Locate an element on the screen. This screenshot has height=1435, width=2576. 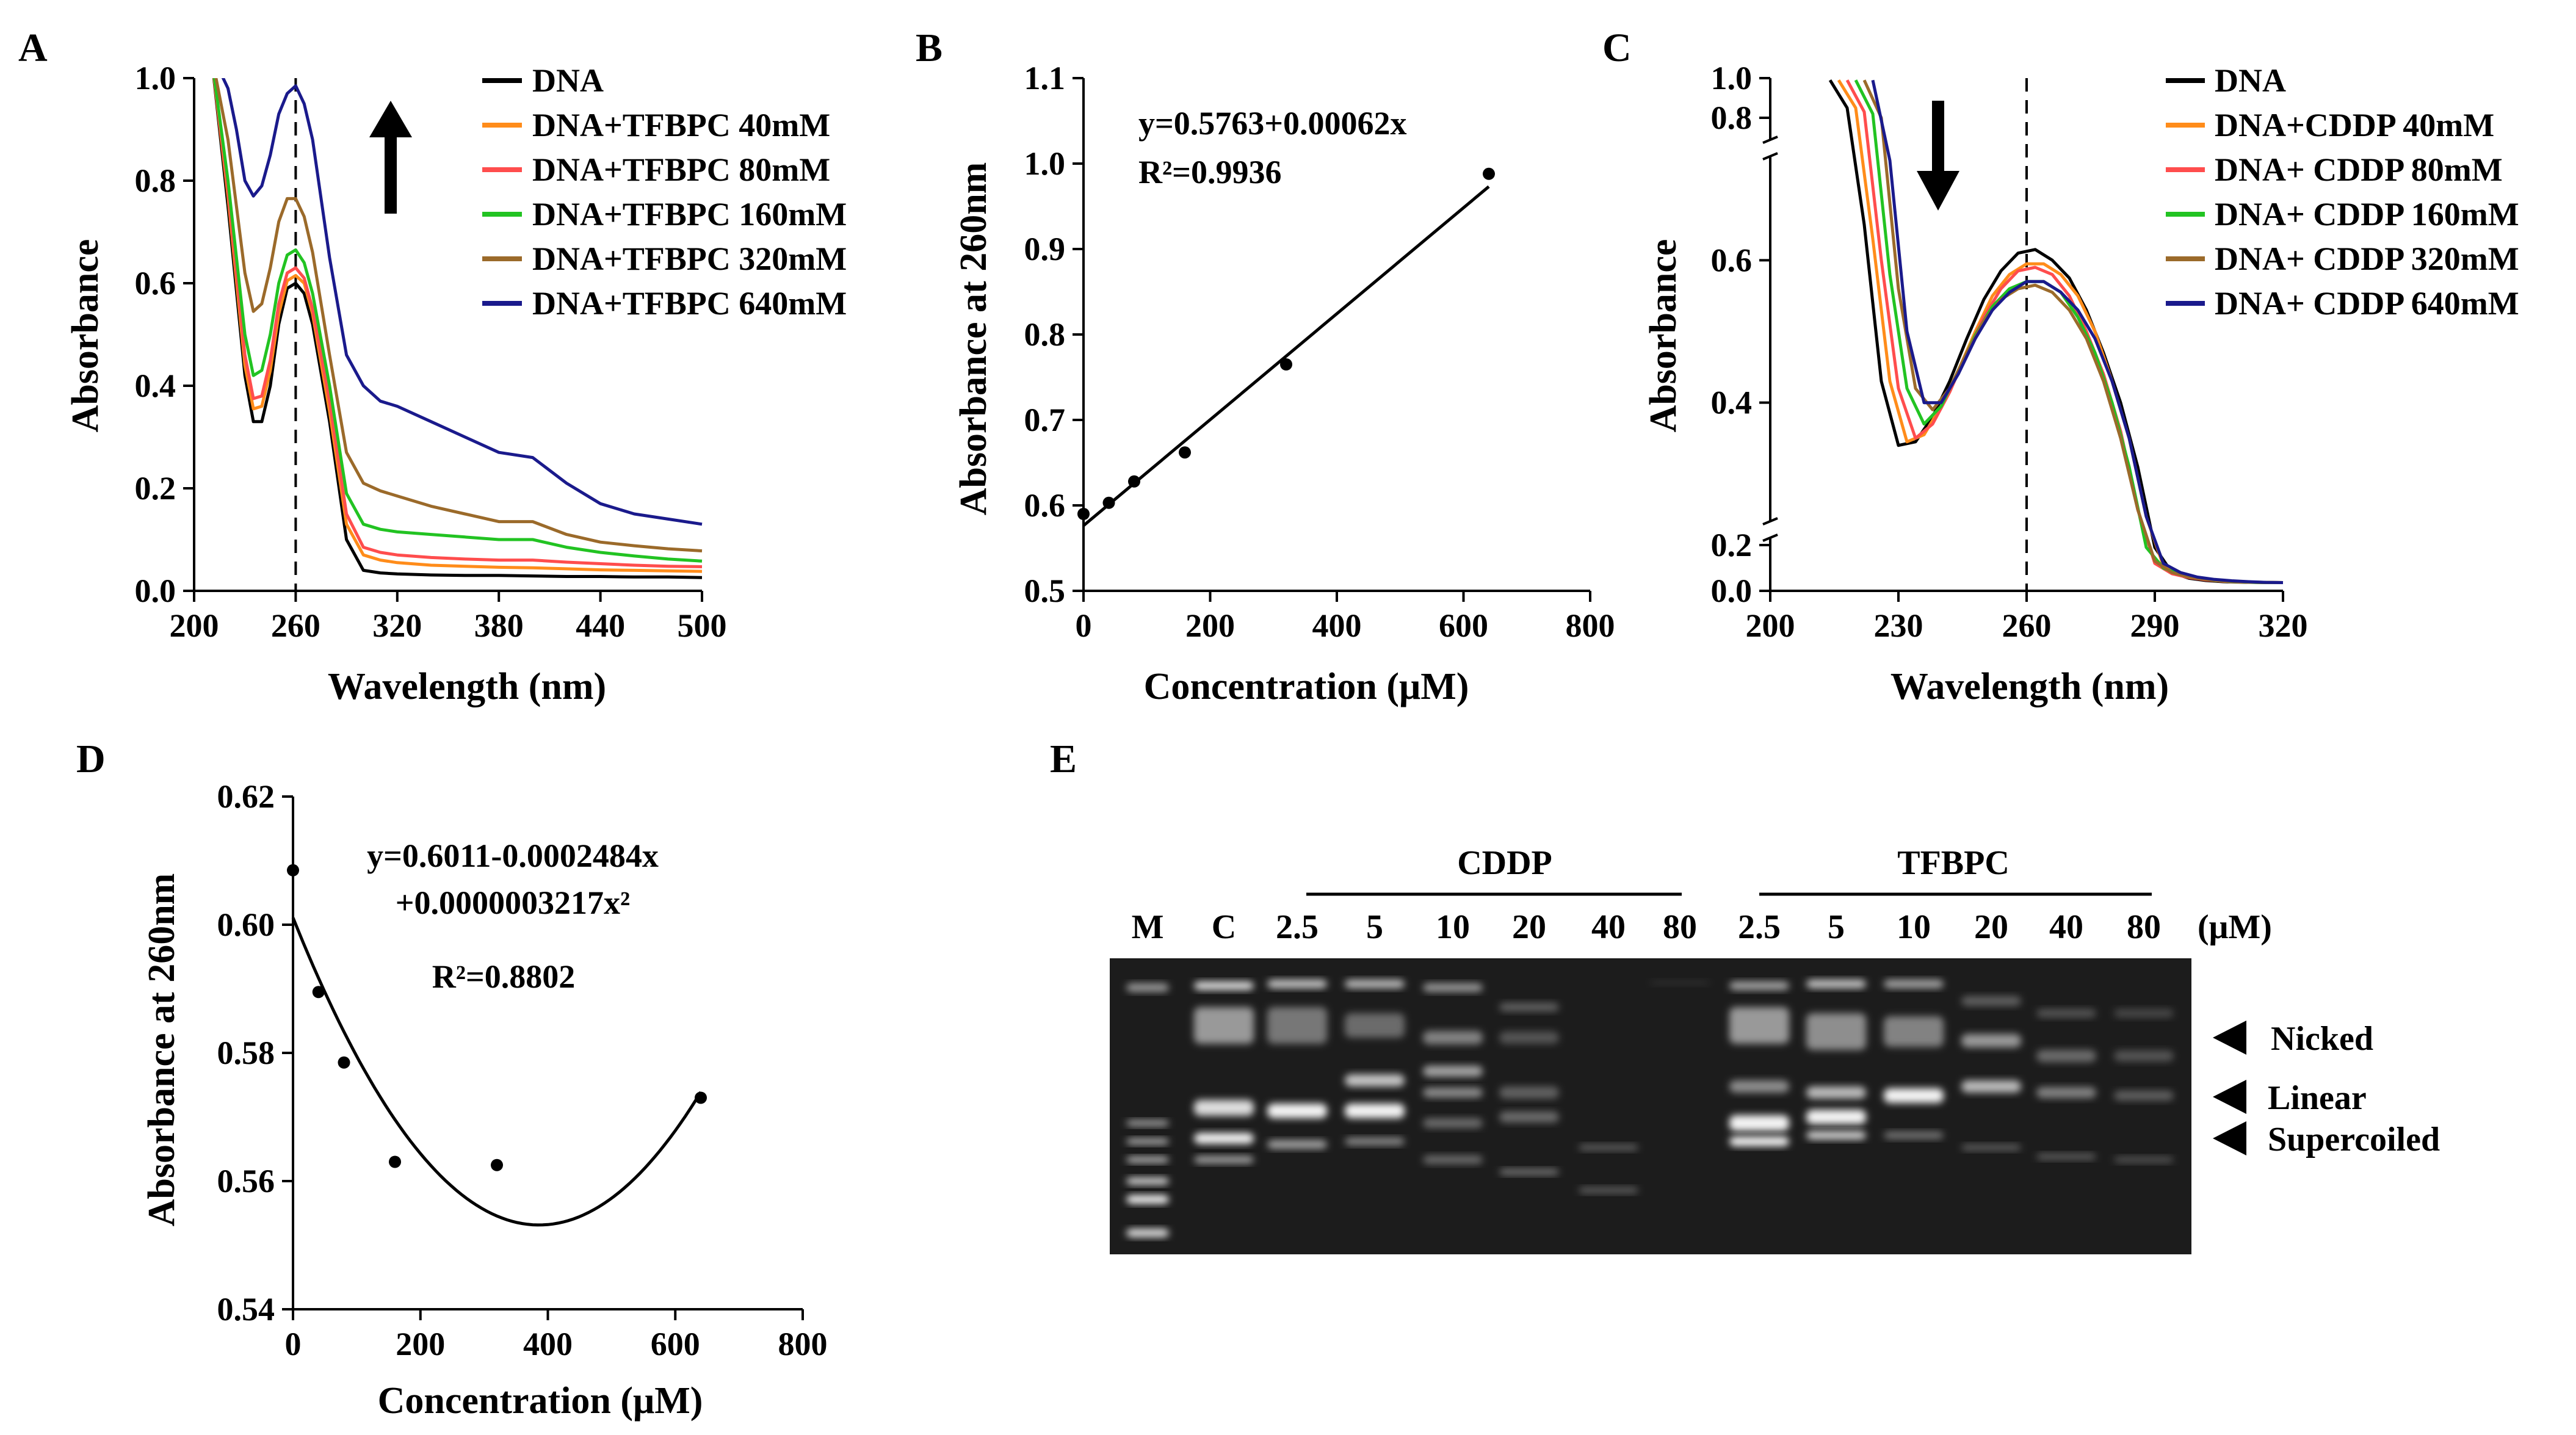
gel-bands is located at coordinates (1650, 1108).